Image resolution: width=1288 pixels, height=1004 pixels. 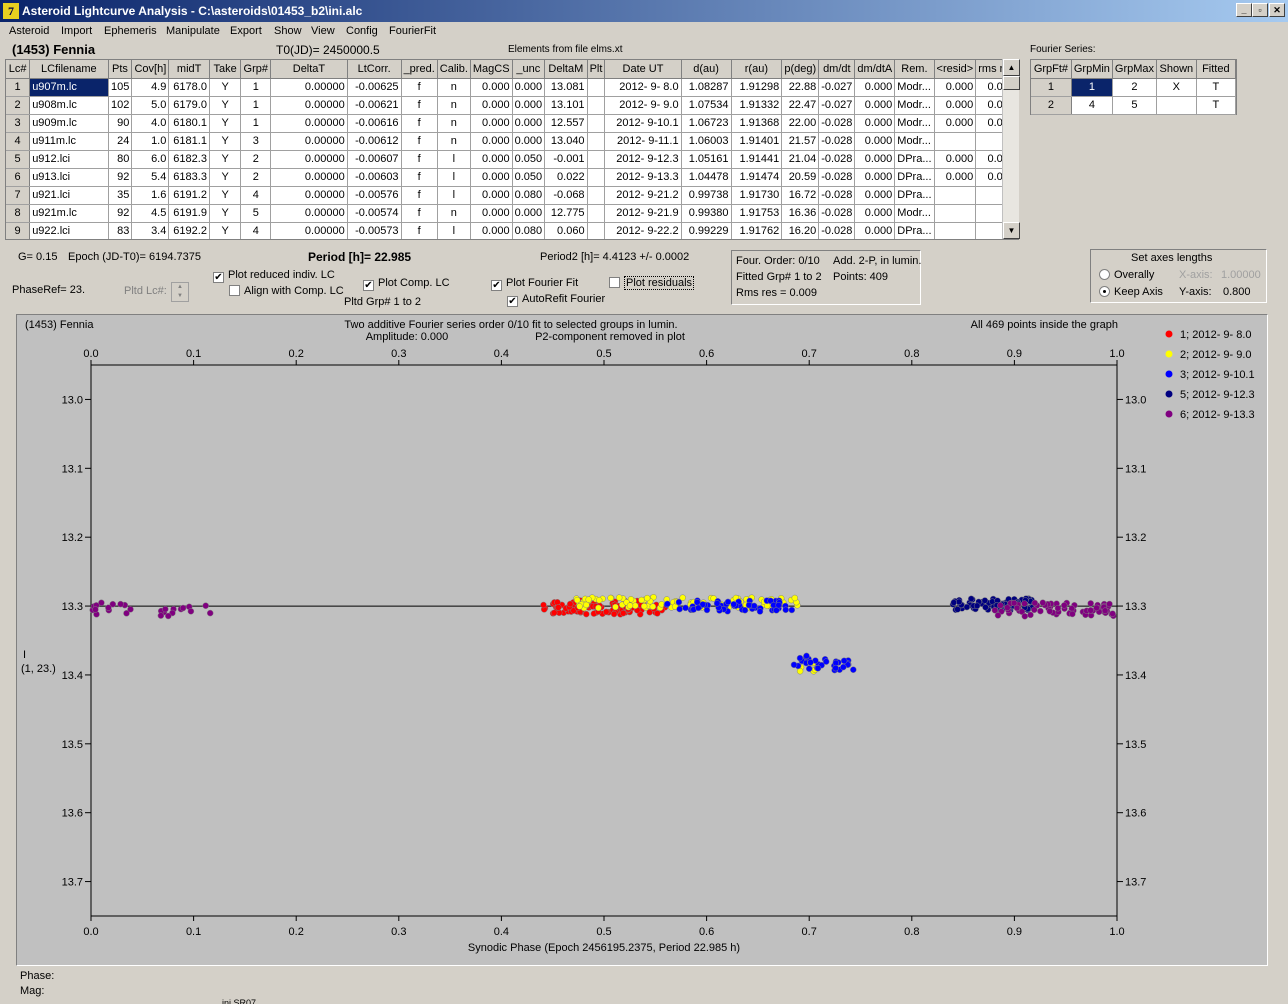 I want to click on table-cell: 4.5, so click(x=150, y=213).